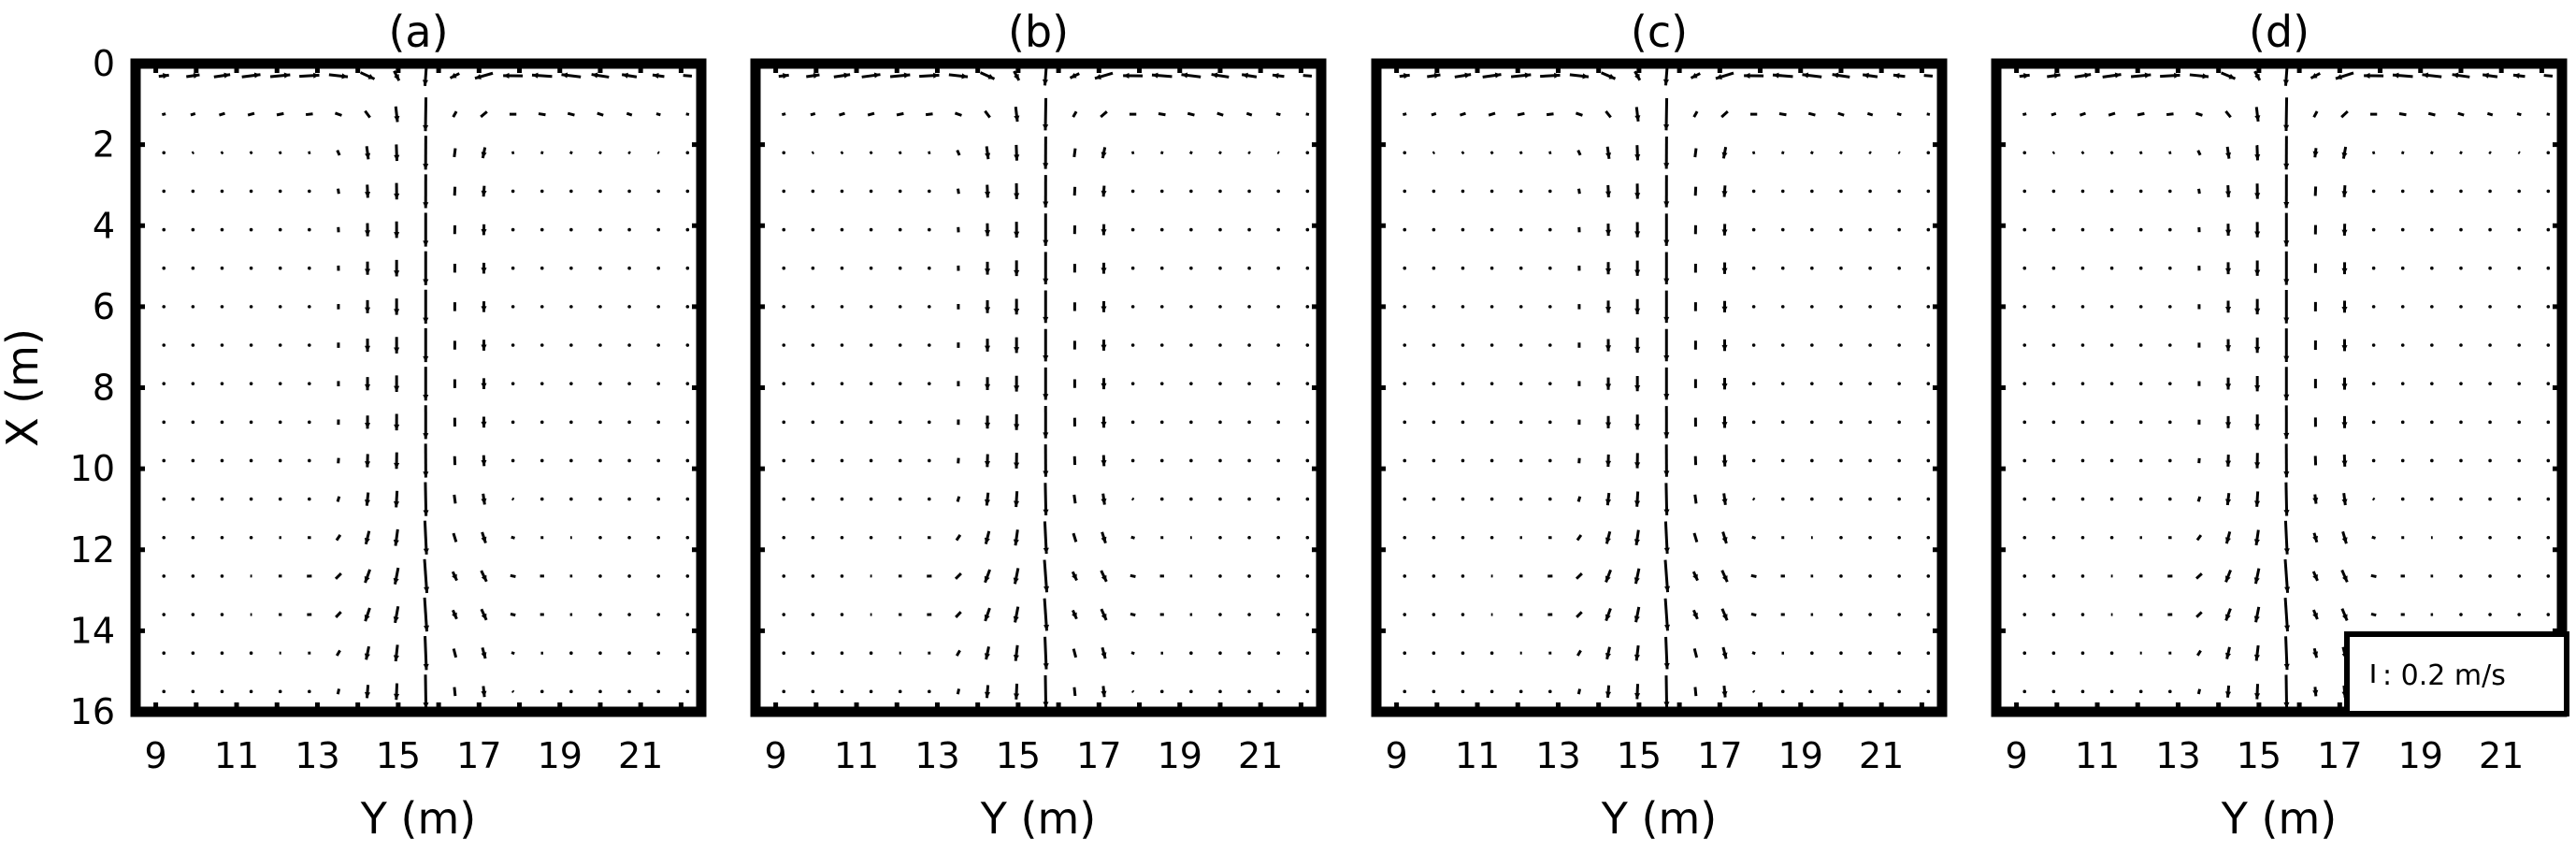 The width and height of the screenshot is (2576, 868). Describe the element at coordinates (156, 755) in the screenshot. I see `x-tick-label: 9` at that location.